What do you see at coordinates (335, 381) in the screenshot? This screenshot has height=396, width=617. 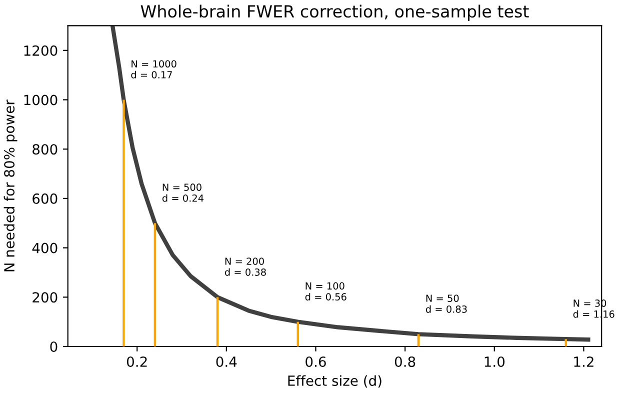 I see `x-axis-title: Effect size (d)` at bounding box center [335, 381].